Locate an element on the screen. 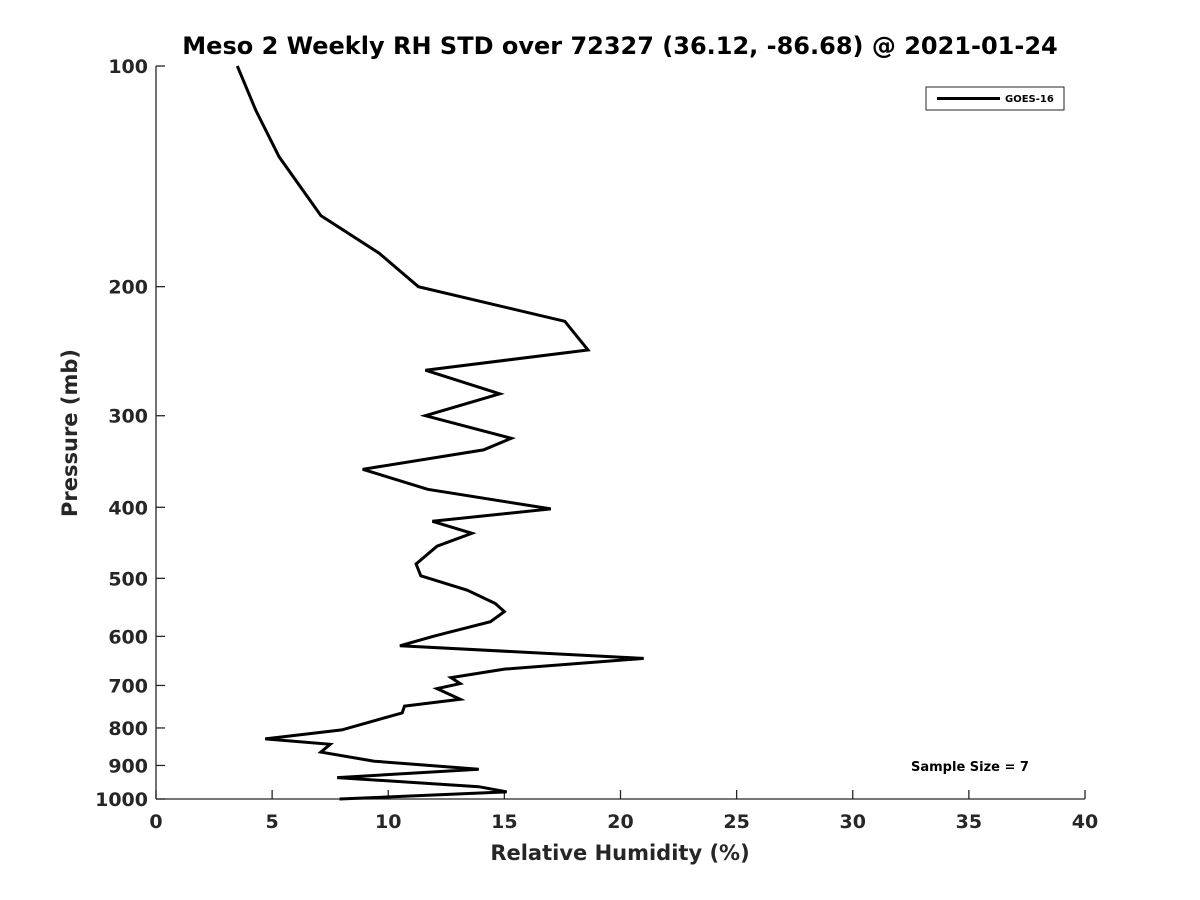 This screenshot has width=1200, height=900. y-tick-label: 300 is located at coordinates (128, 417).